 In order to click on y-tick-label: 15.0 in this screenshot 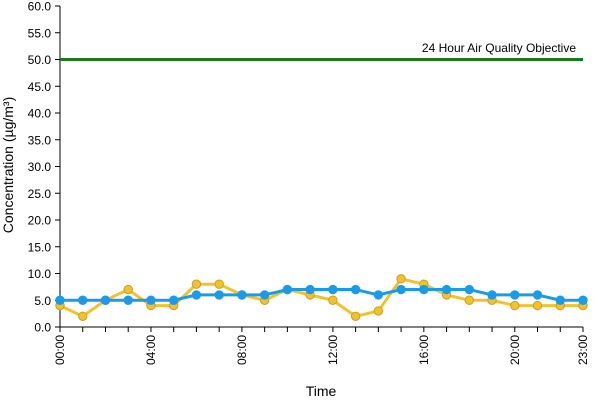, I will do `click(40, 247)`.